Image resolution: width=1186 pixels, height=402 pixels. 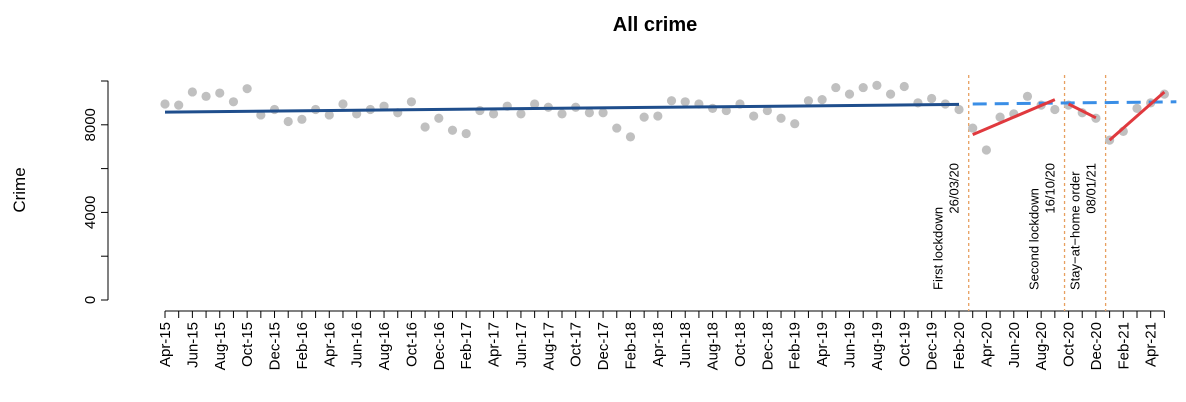 What do you see at coordinates (275, 346) in the screenshot?
I see `x-tick-label: Dec-15` at bounding box center [275, 346].